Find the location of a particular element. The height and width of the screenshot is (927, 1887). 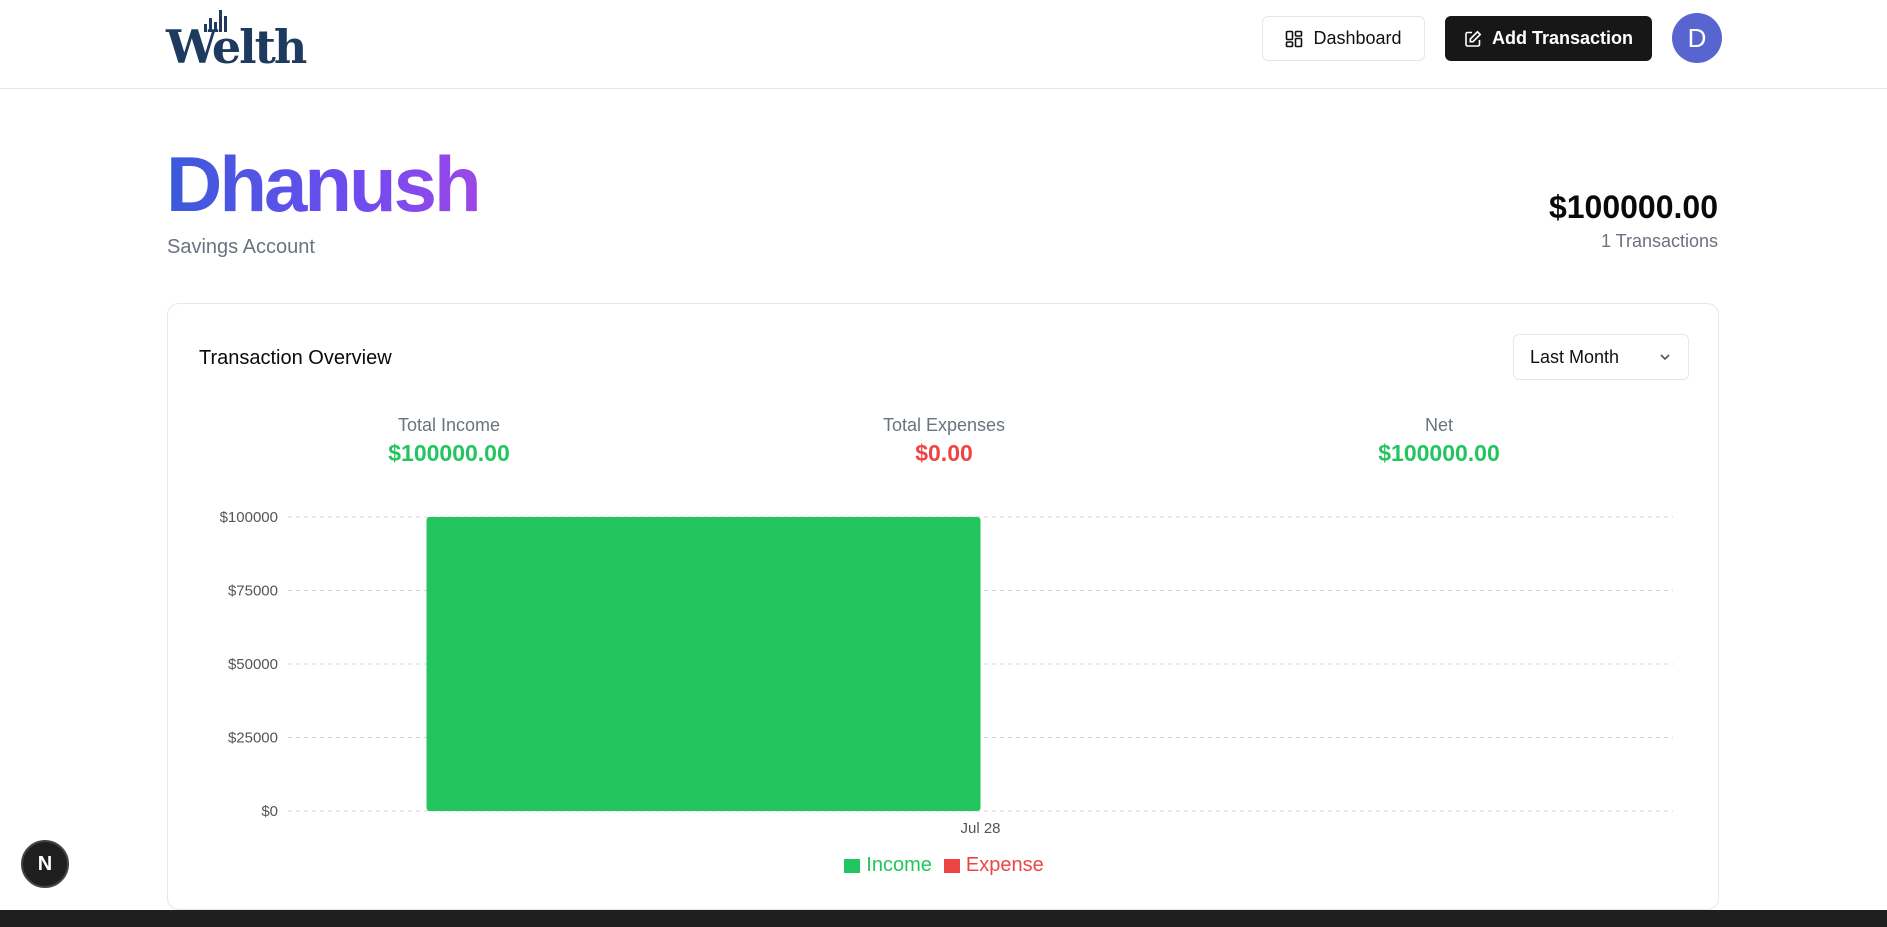

total-income-stat: Total Income $100000.00 is located at coordinates (449, 441).